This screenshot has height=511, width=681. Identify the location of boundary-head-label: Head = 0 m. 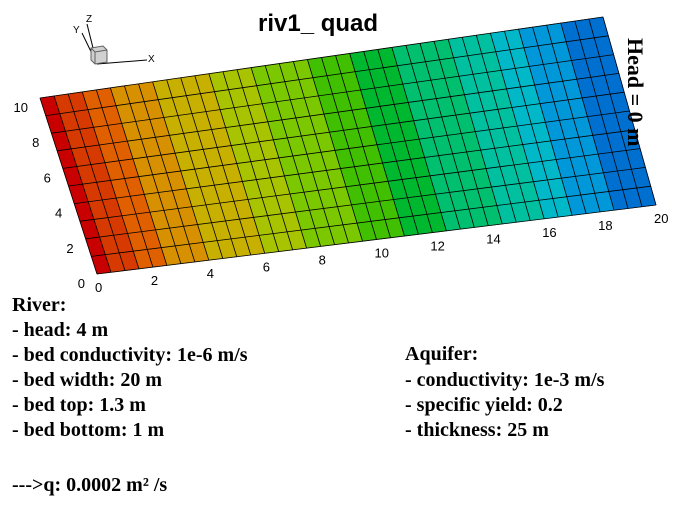
(635, 92).